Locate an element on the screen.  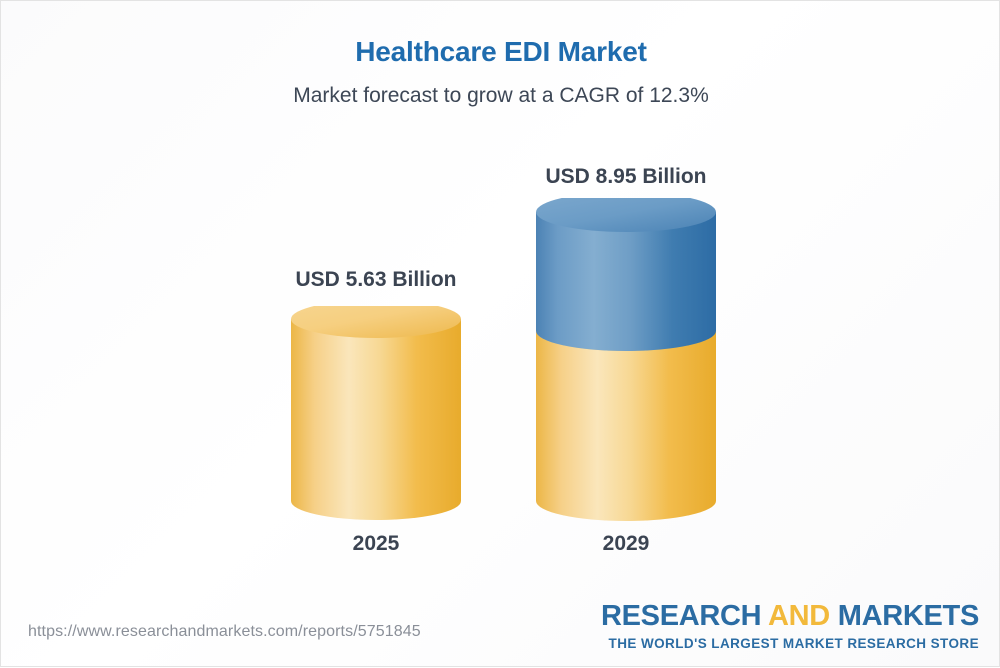
bar-cylinder-2025 is located at coordinates (377, 416).